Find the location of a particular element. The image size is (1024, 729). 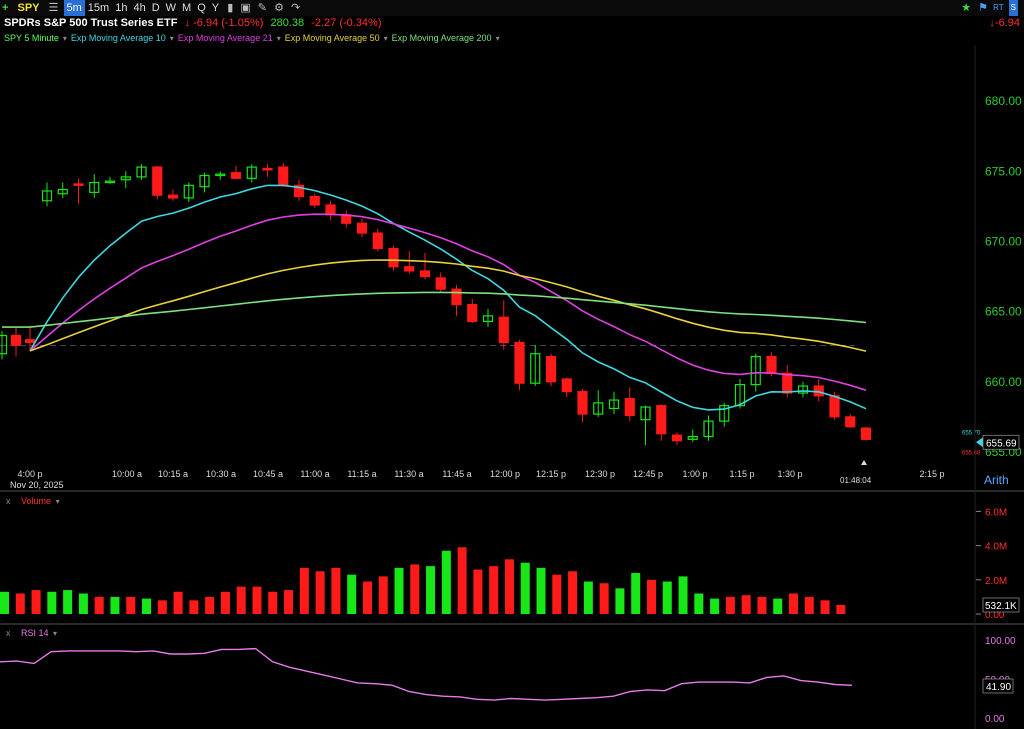

flag-icon: ⚑ is located at coordinates (983, 8).